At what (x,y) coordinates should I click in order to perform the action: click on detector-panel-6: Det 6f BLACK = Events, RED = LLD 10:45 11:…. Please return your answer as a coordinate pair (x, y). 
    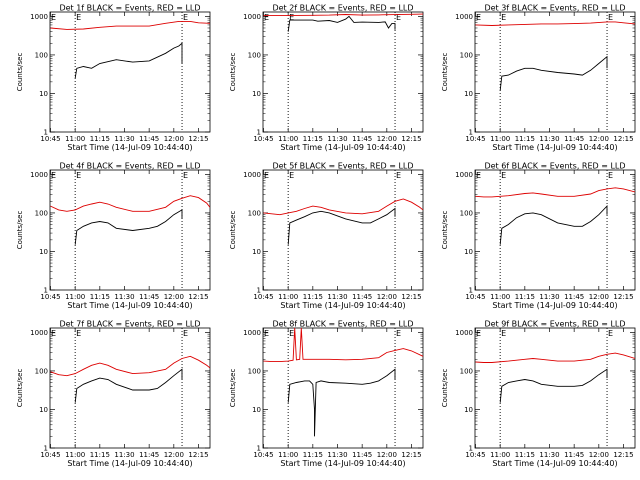
    Looking at the image, I should click on (538, 236).